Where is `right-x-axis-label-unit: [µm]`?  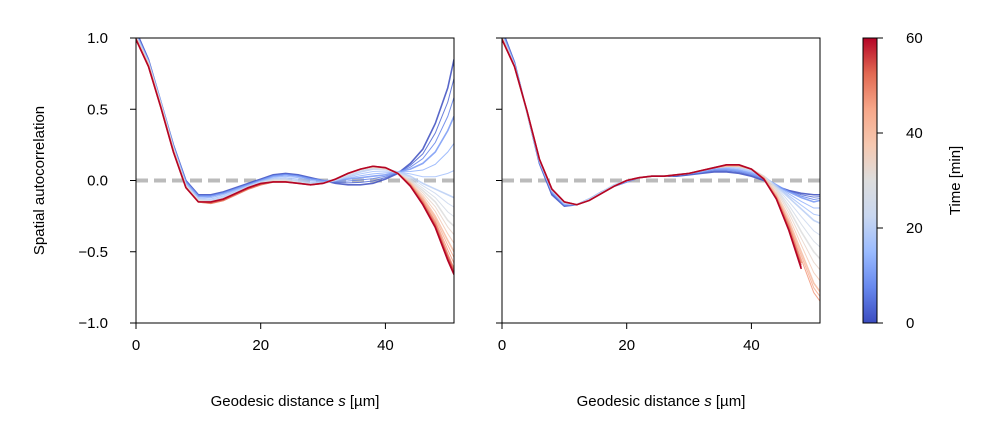 right-x-axis-label-unit: [µm] is located at coordinates (729, 401).